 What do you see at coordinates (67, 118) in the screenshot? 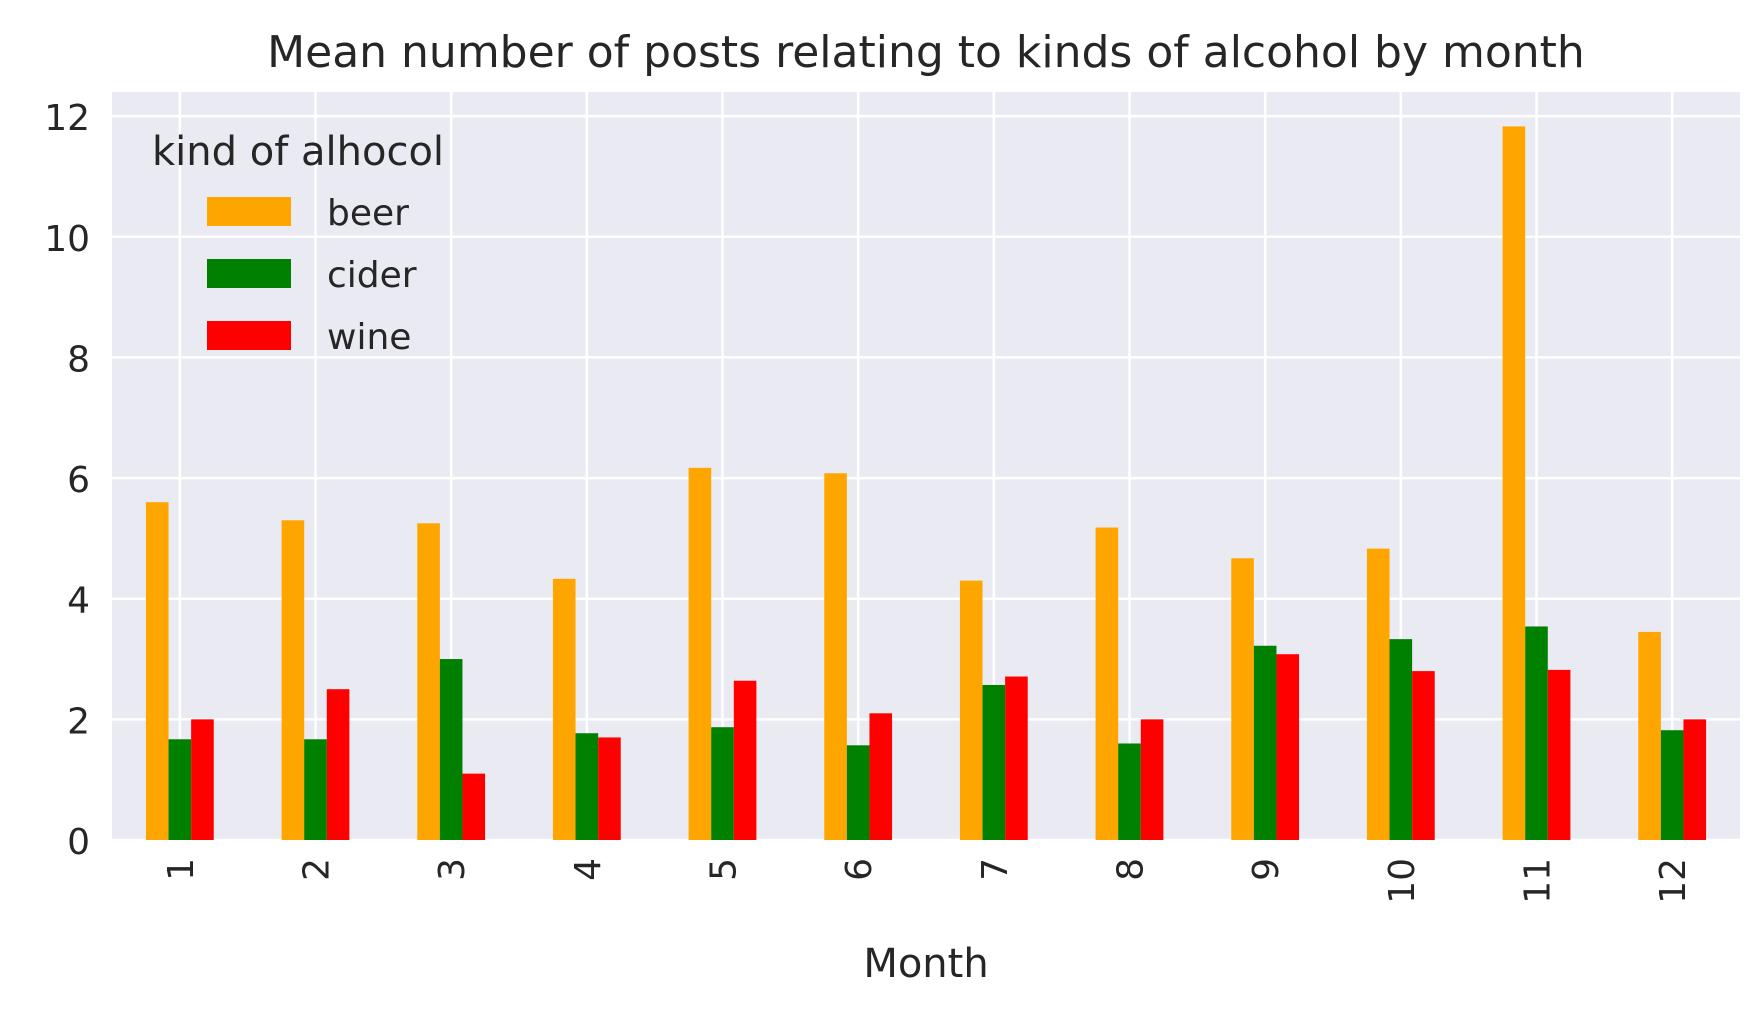
I see `y-tick-label: 12` at bounding box center [67, 118].